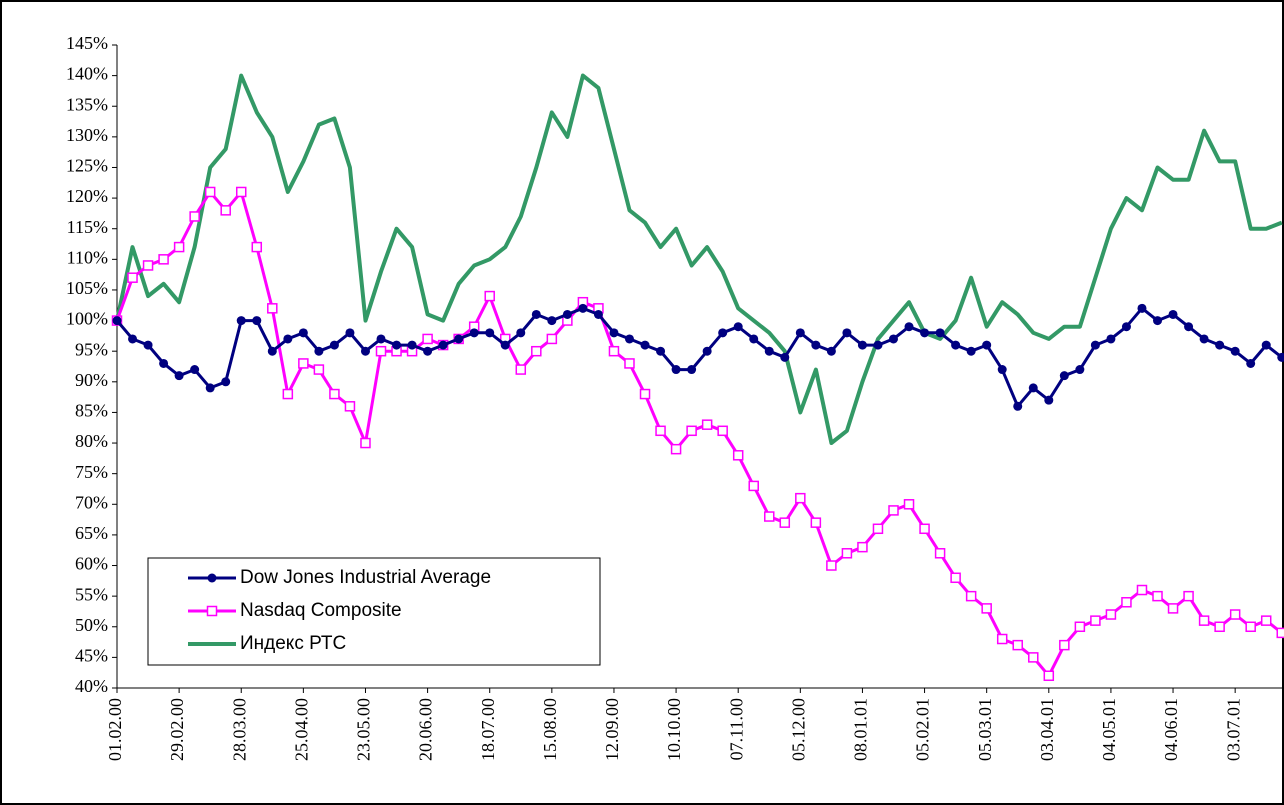 This screenshot has height=805, width=1284. I want to click on x-tick-label: 08.01.01, so click(861, 729).